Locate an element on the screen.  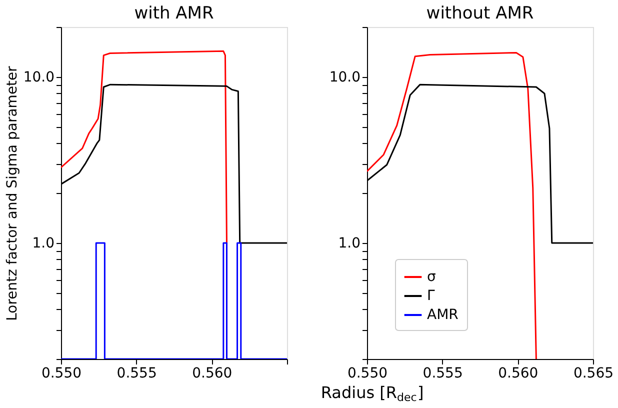
legend-label: σ is located at coordinates (431, 277).